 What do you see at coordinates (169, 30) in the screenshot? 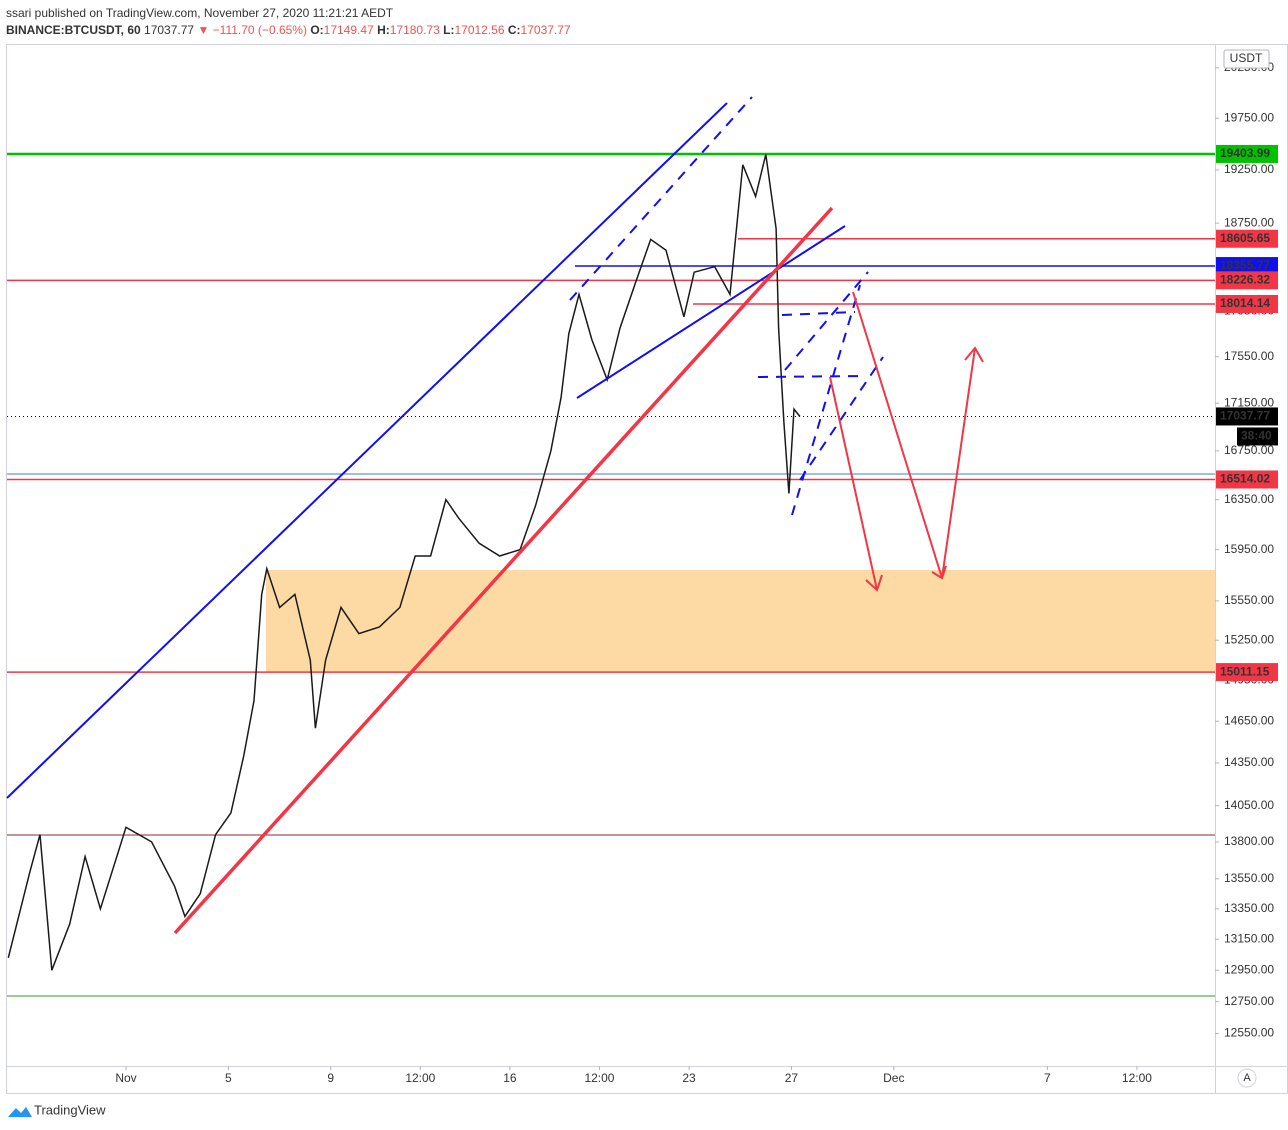
I see `last-price: 17037.77` at bounding box center [169, 30].